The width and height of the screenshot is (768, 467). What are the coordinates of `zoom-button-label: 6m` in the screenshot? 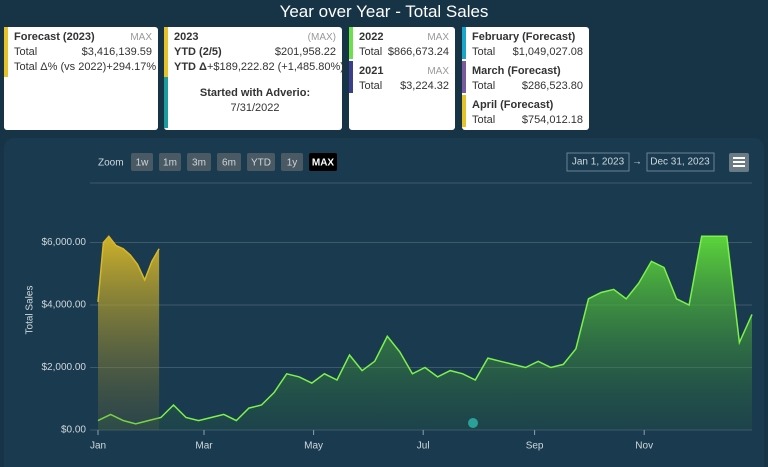 It's located at (229, 163).